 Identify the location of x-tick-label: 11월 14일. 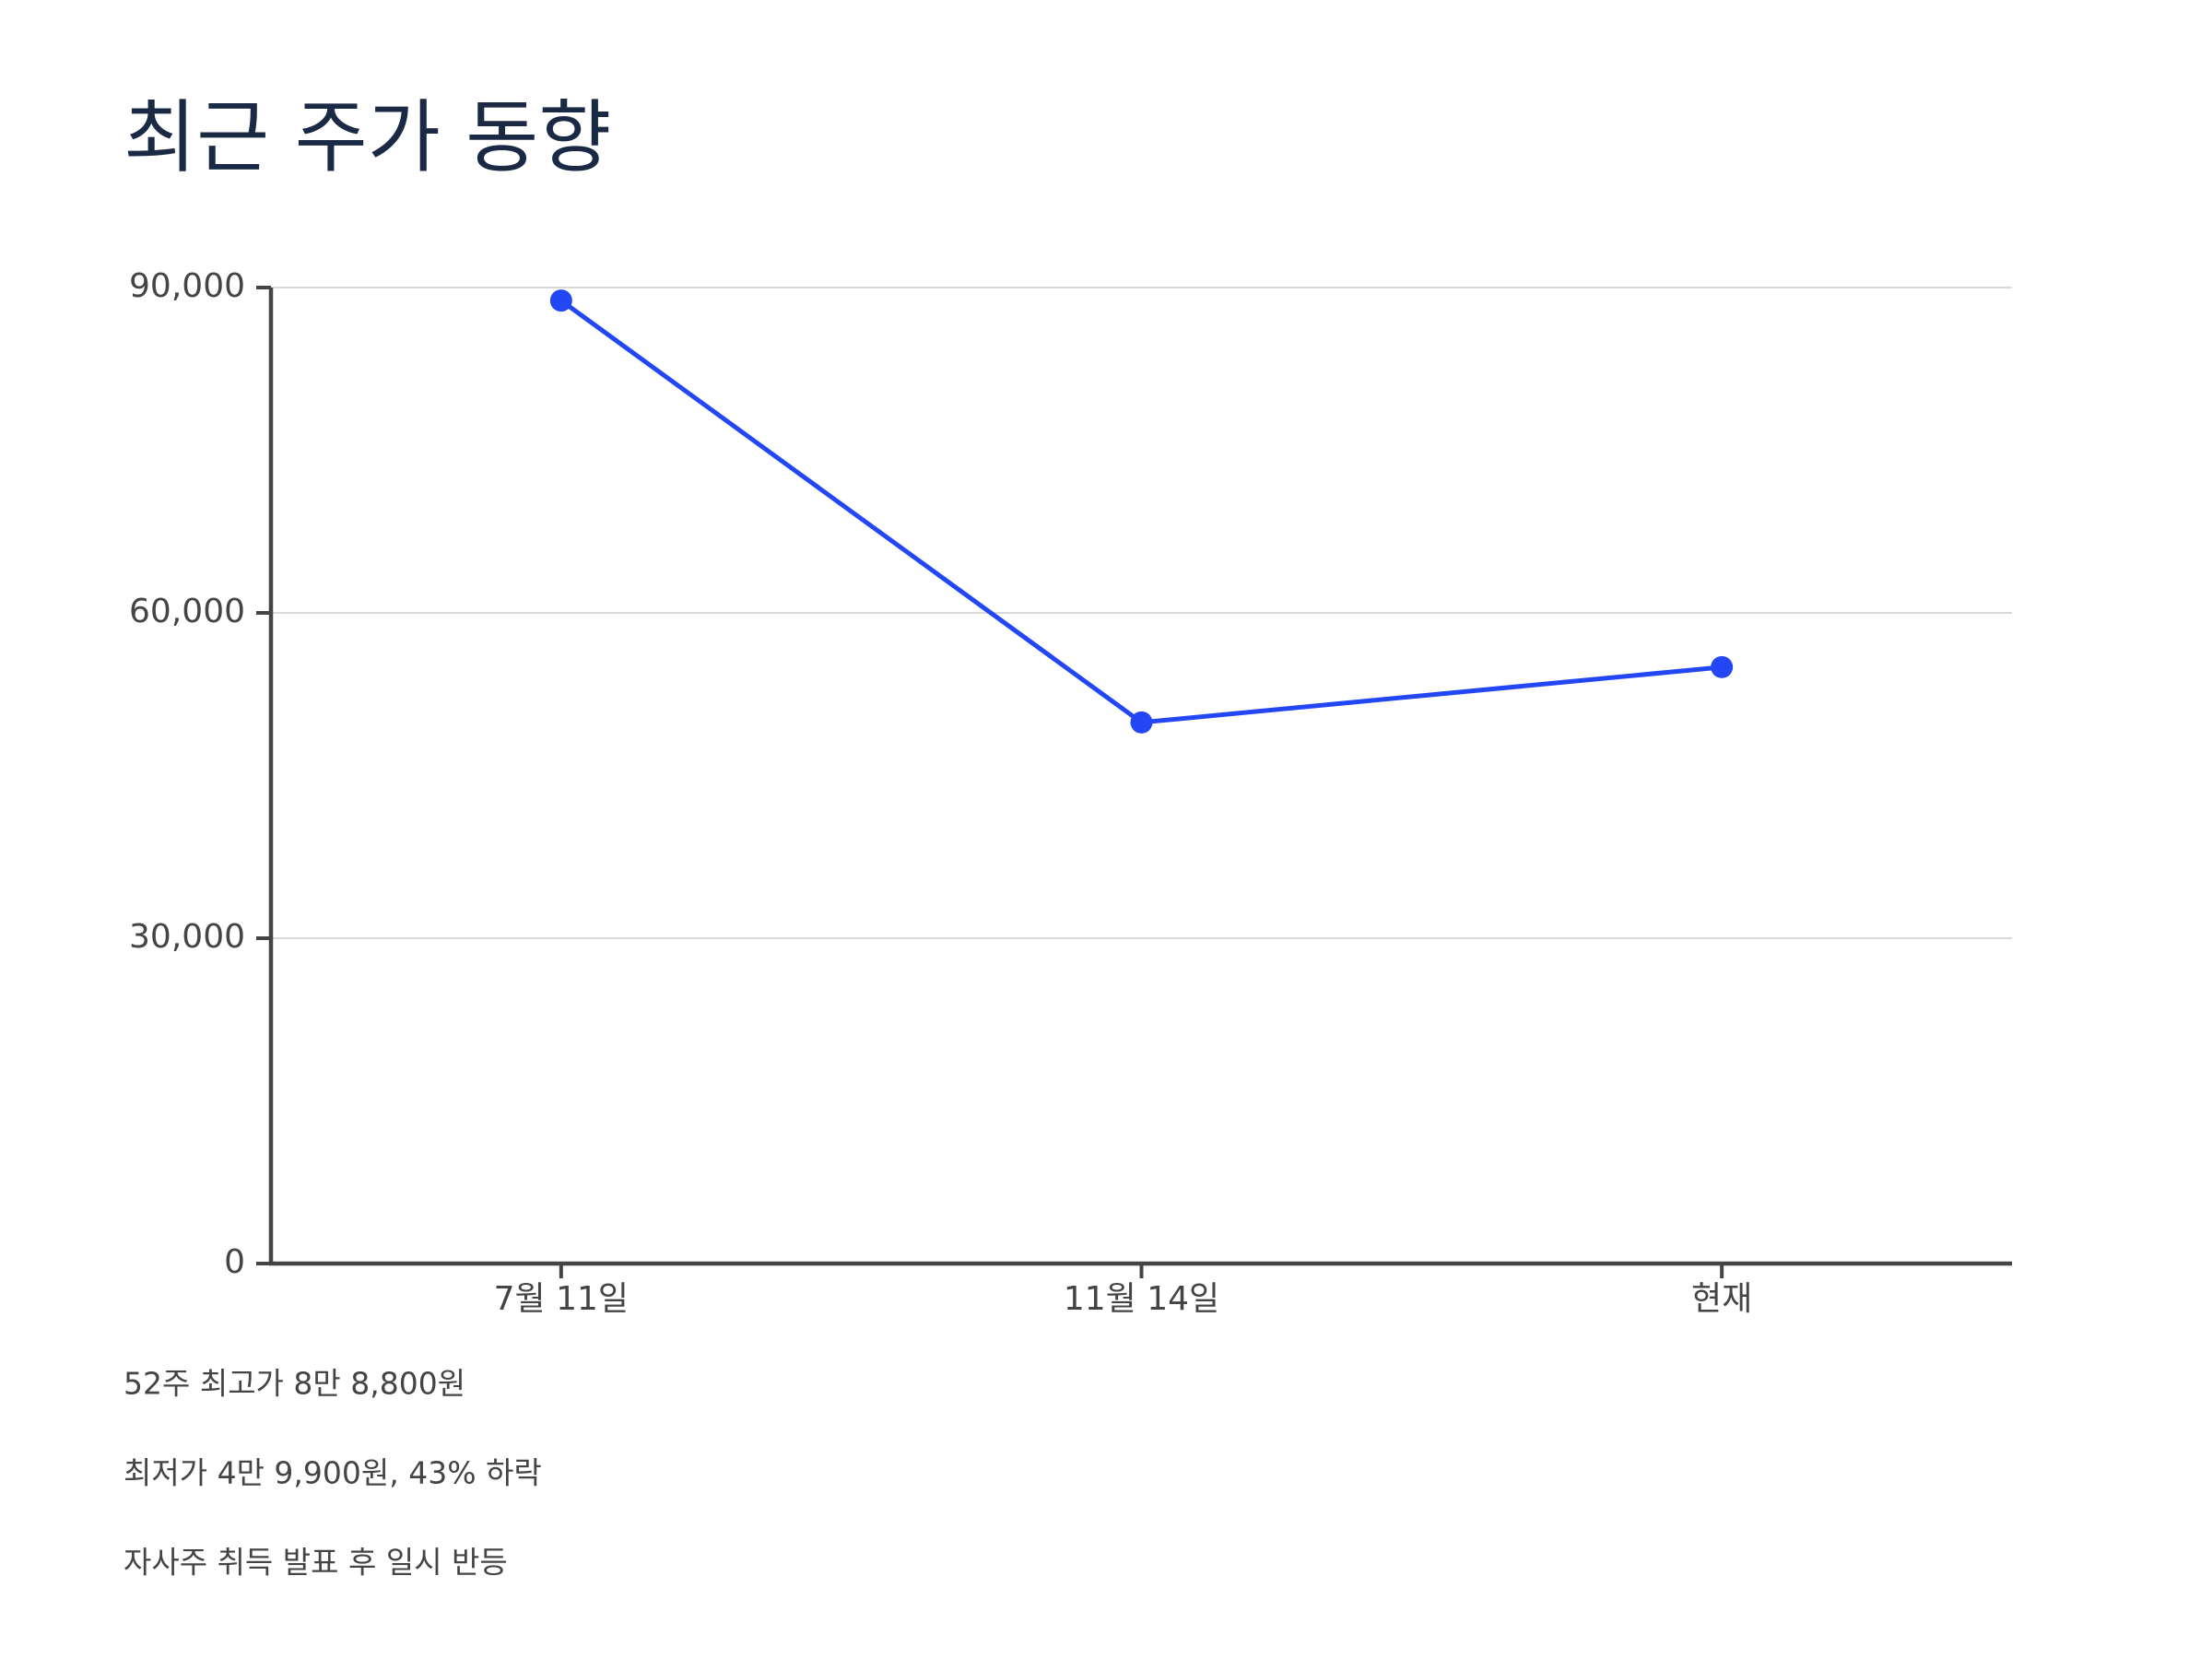
(1141, 1299).